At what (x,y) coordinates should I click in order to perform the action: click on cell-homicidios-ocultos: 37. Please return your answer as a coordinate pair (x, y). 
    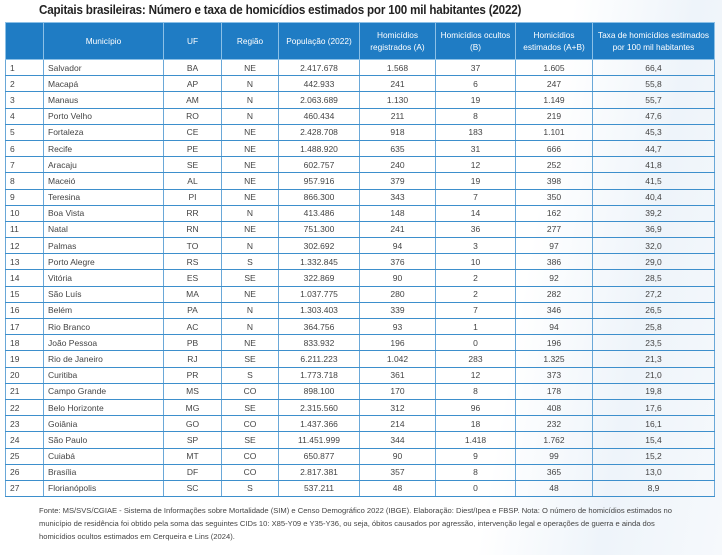
    Looking at the image, I should click on (475, 67).